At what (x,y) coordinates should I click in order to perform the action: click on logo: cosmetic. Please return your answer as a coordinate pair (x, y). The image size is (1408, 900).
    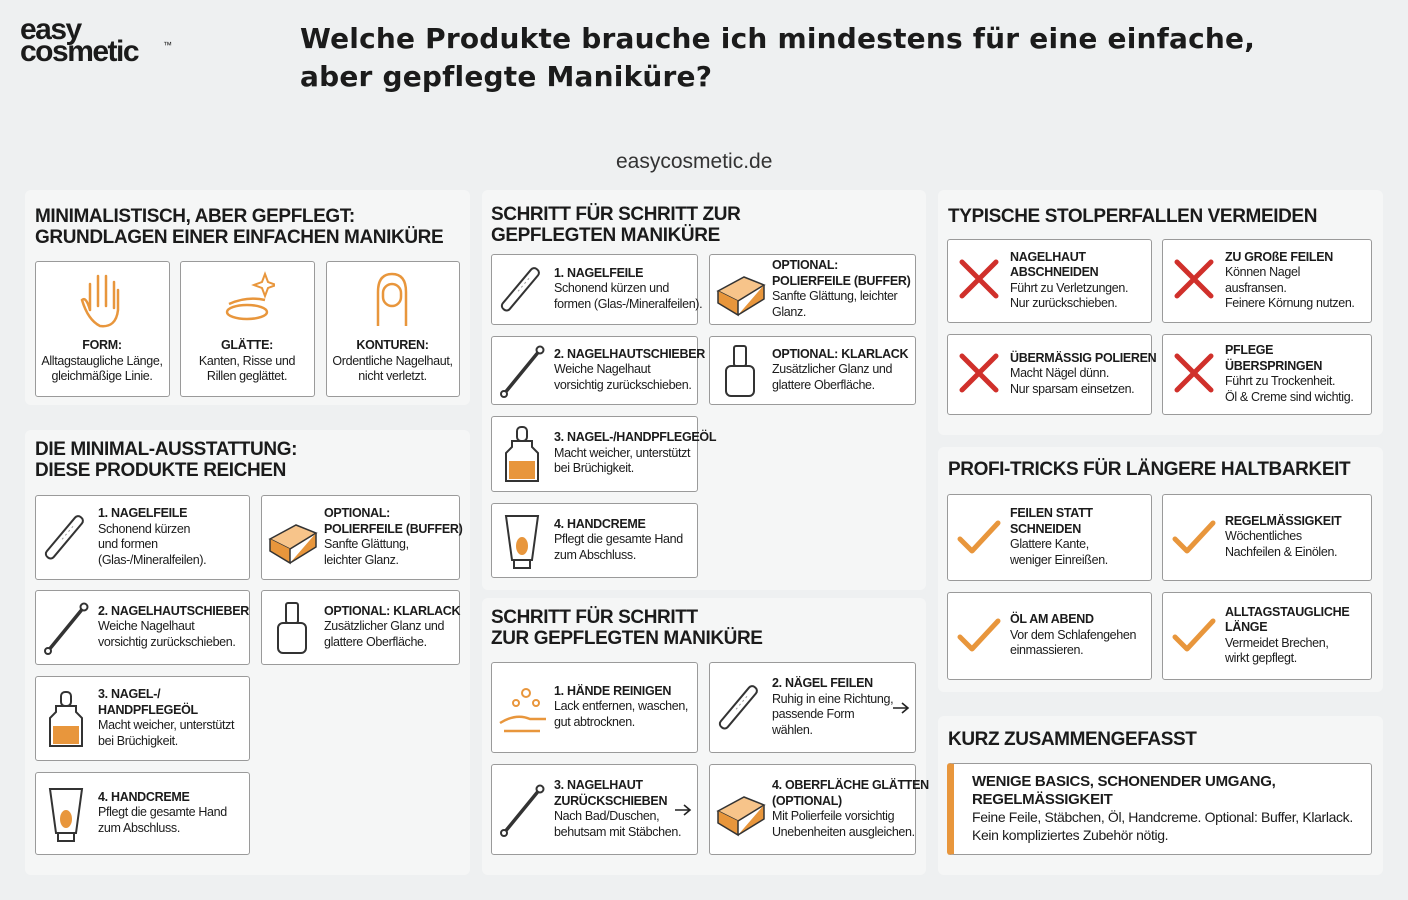
    Looking at the image, I should click on (80, 51).